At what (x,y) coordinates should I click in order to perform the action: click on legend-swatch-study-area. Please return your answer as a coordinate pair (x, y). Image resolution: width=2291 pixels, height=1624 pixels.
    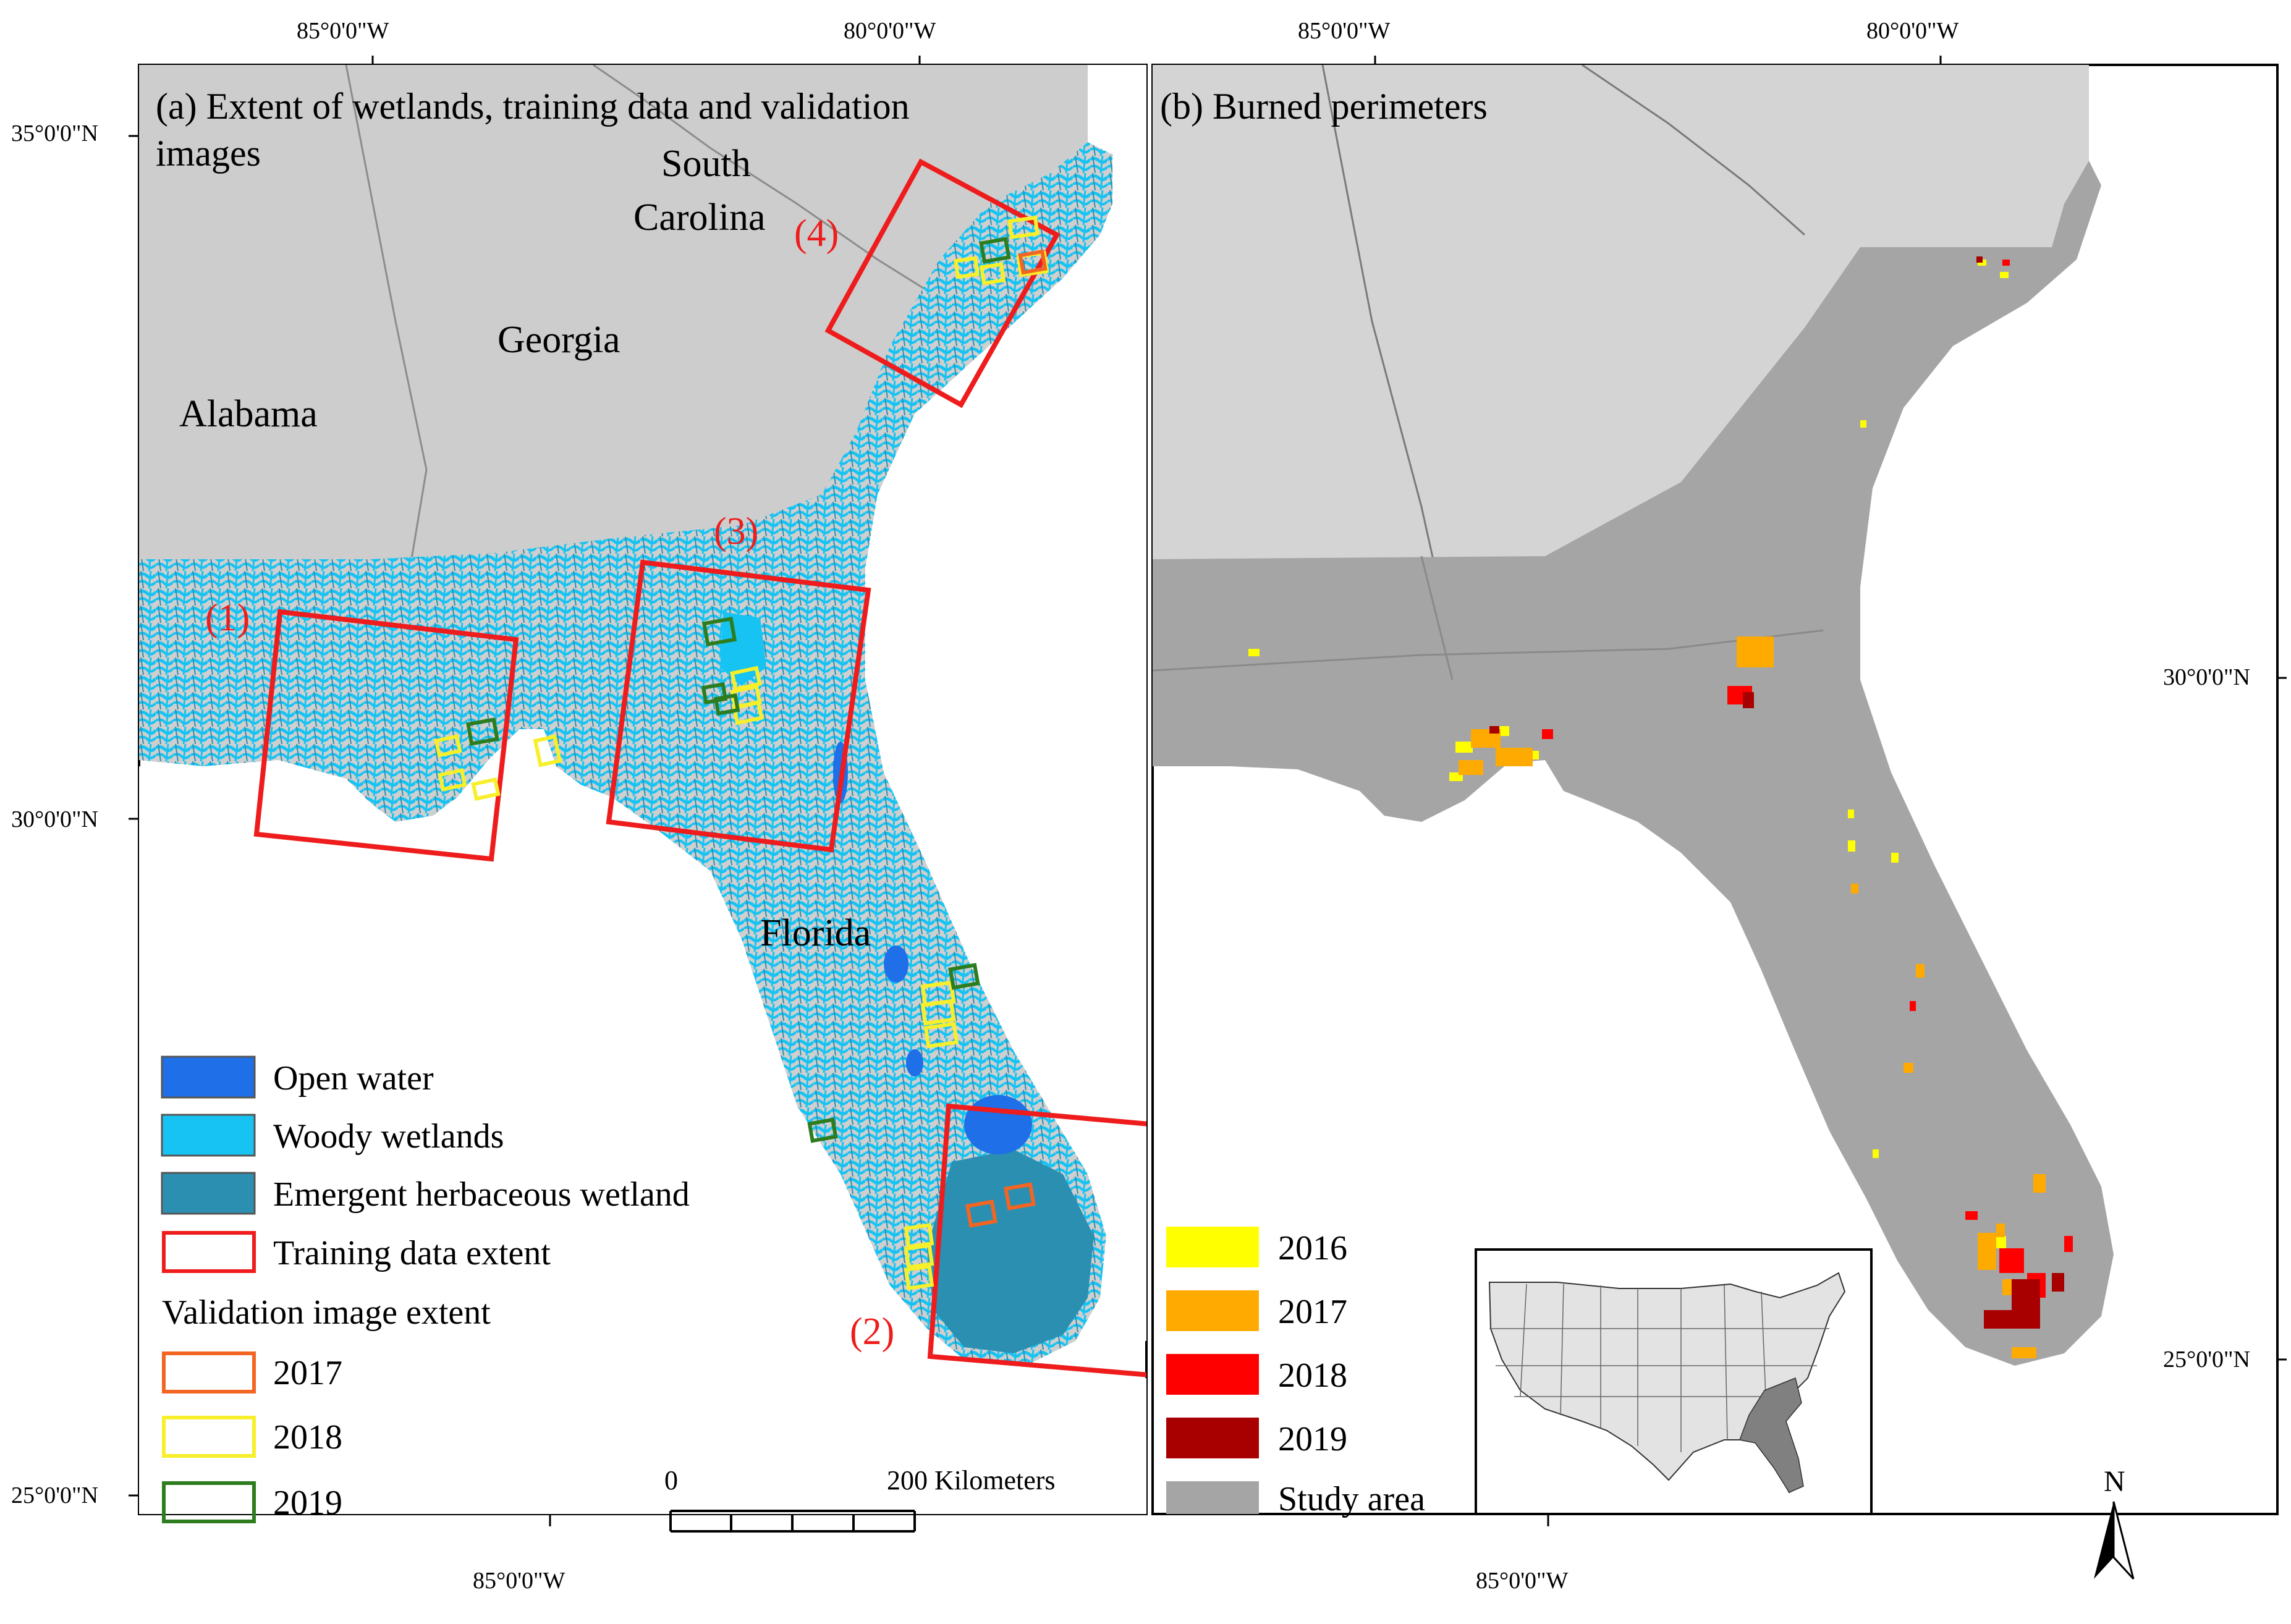
    Looking at the image, I should click on (1212, 1497).